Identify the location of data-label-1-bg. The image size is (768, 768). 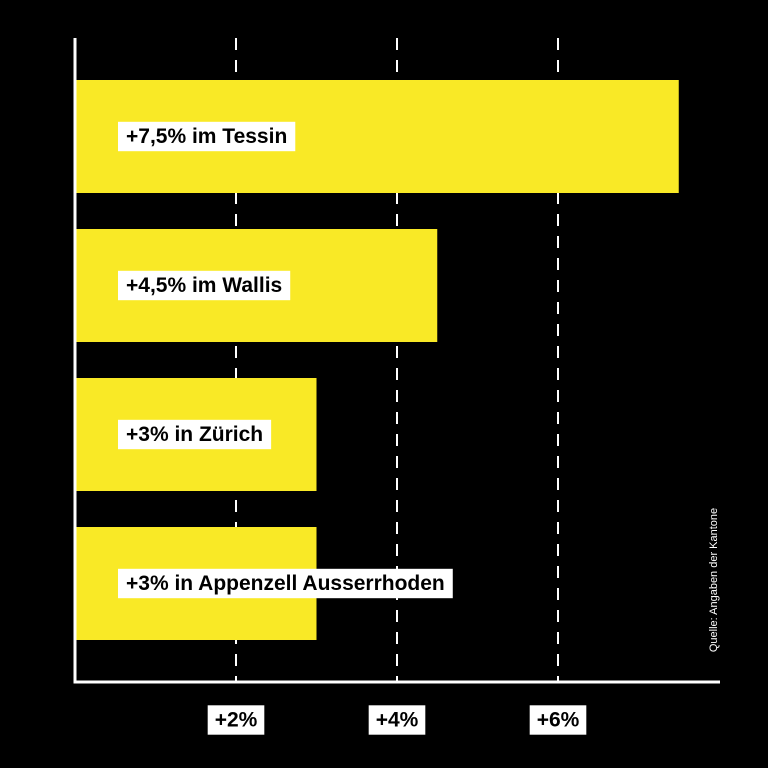
(204, 285).